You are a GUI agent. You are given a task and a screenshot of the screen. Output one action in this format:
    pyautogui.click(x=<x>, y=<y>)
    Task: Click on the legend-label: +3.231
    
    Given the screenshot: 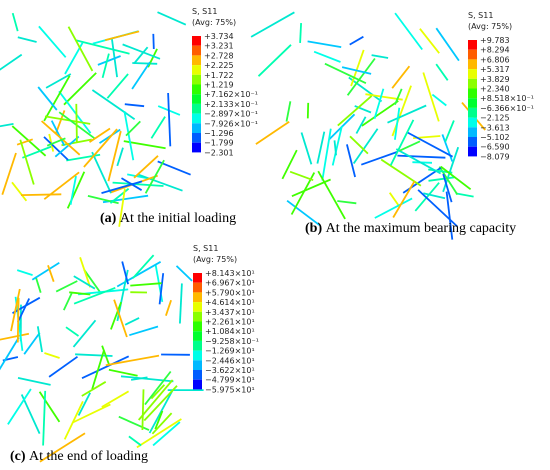 What is the action you would take?
    pyautogui.click(x=219, y=46)
    